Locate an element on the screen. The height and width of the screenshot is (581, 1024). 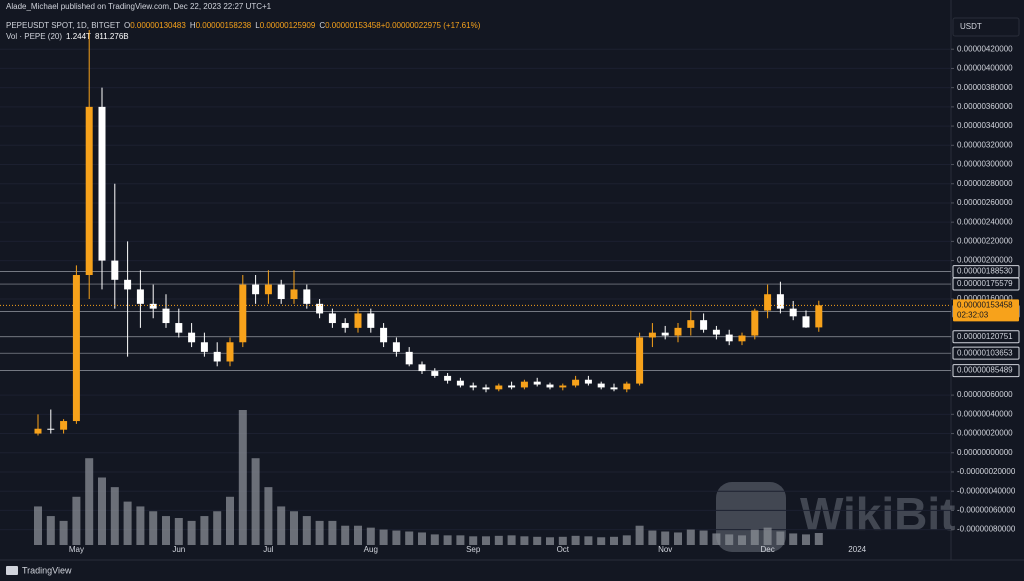
y-tick-label: 0.00000020000 is located at coordinates (985, 433).